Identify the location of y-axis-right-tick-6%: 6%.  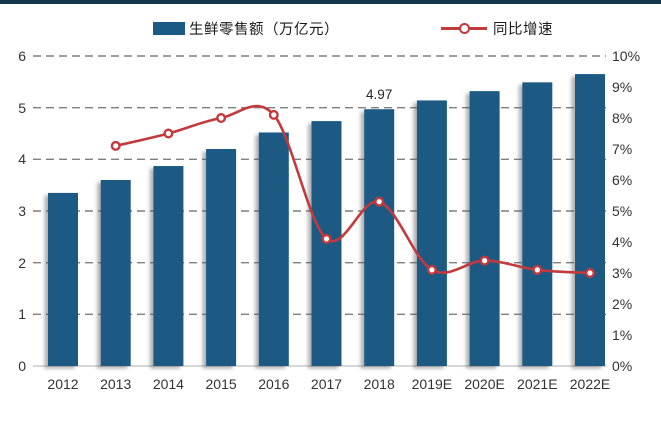
(622, 180).